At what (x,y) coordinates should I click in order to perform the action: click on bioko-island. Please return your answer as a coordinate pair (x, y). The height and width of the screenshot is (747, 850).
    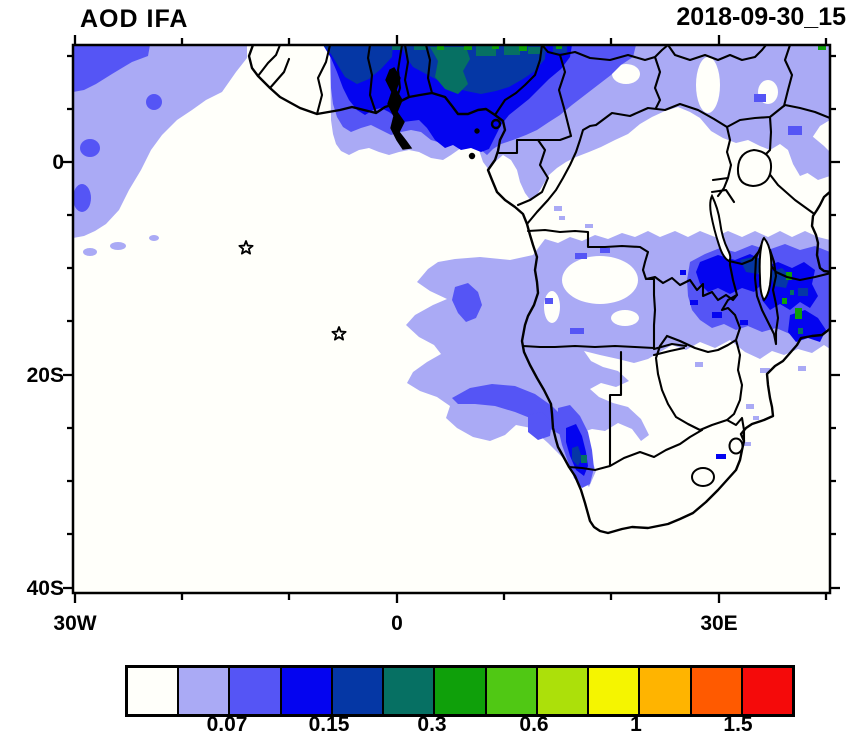
    Looking at the image, I should click on (496, 124).